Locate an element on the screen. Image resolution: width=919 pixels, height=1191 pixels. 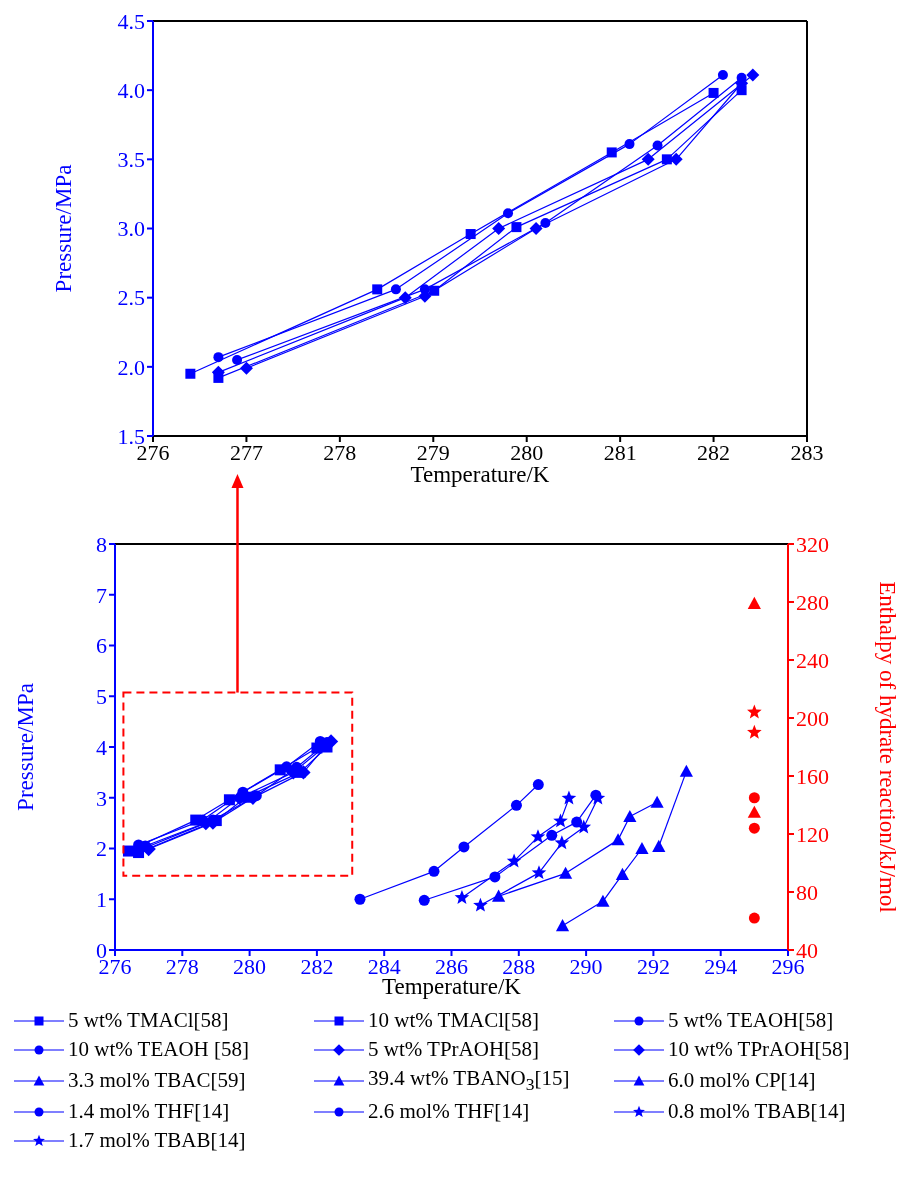
legend-label: 10 wt% TEAOH [58] is located at coordinates (159, 1049).